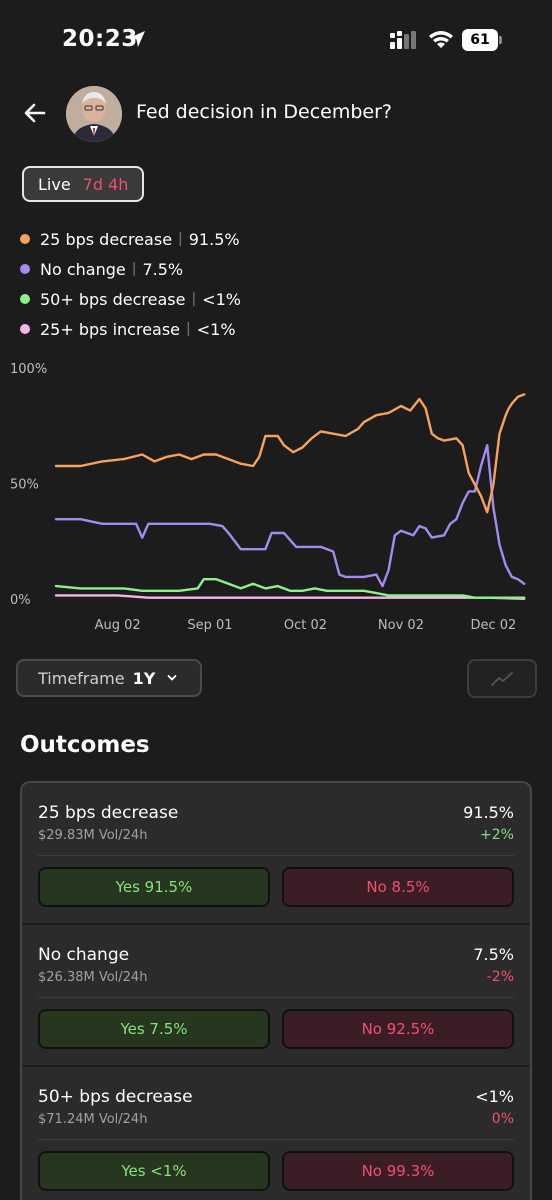 Image resolution: width=552 pixels, height=1200 pixels. What do you see at coordinates (214, 239) in the screenshot?
I see `legend-value: 91.5%` at bounding box center [214, 239].